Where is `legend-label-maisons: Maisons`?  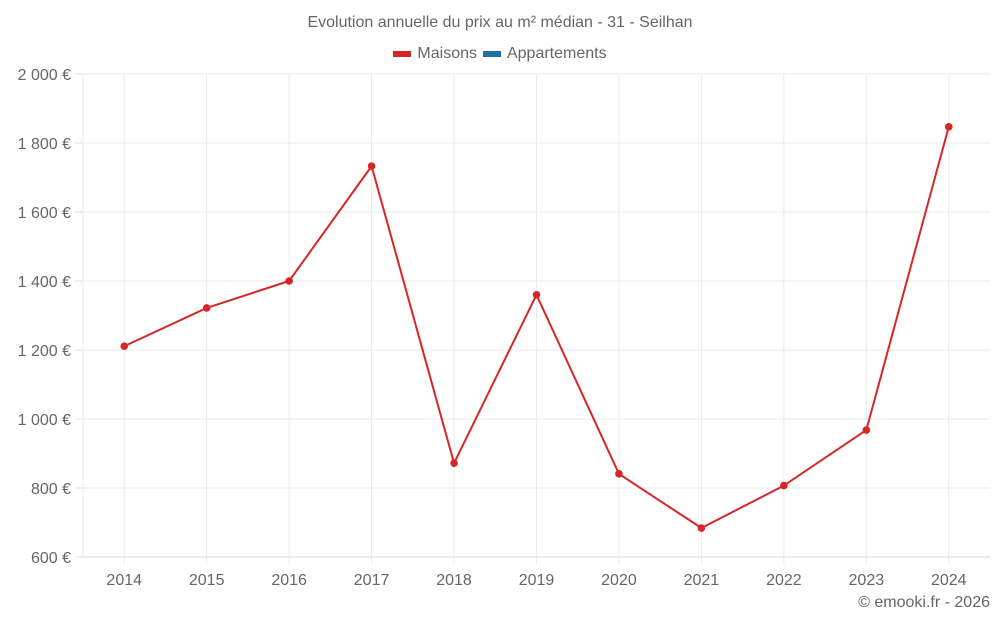 legend-label-maisons: Maisons is located at coordinates (447, 53).